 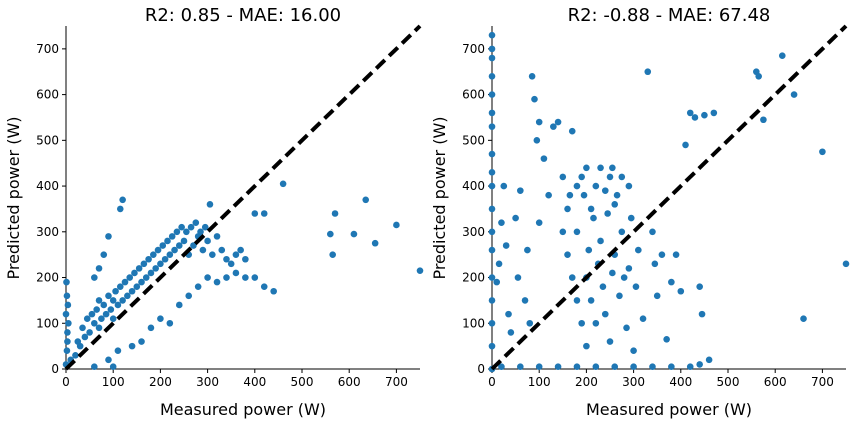 What do you see at coordinates (669, 15) in the screenshot?
I see `chart-title: R2: -0.88 - MAE: 67.48` at bounding box center [669, 15].